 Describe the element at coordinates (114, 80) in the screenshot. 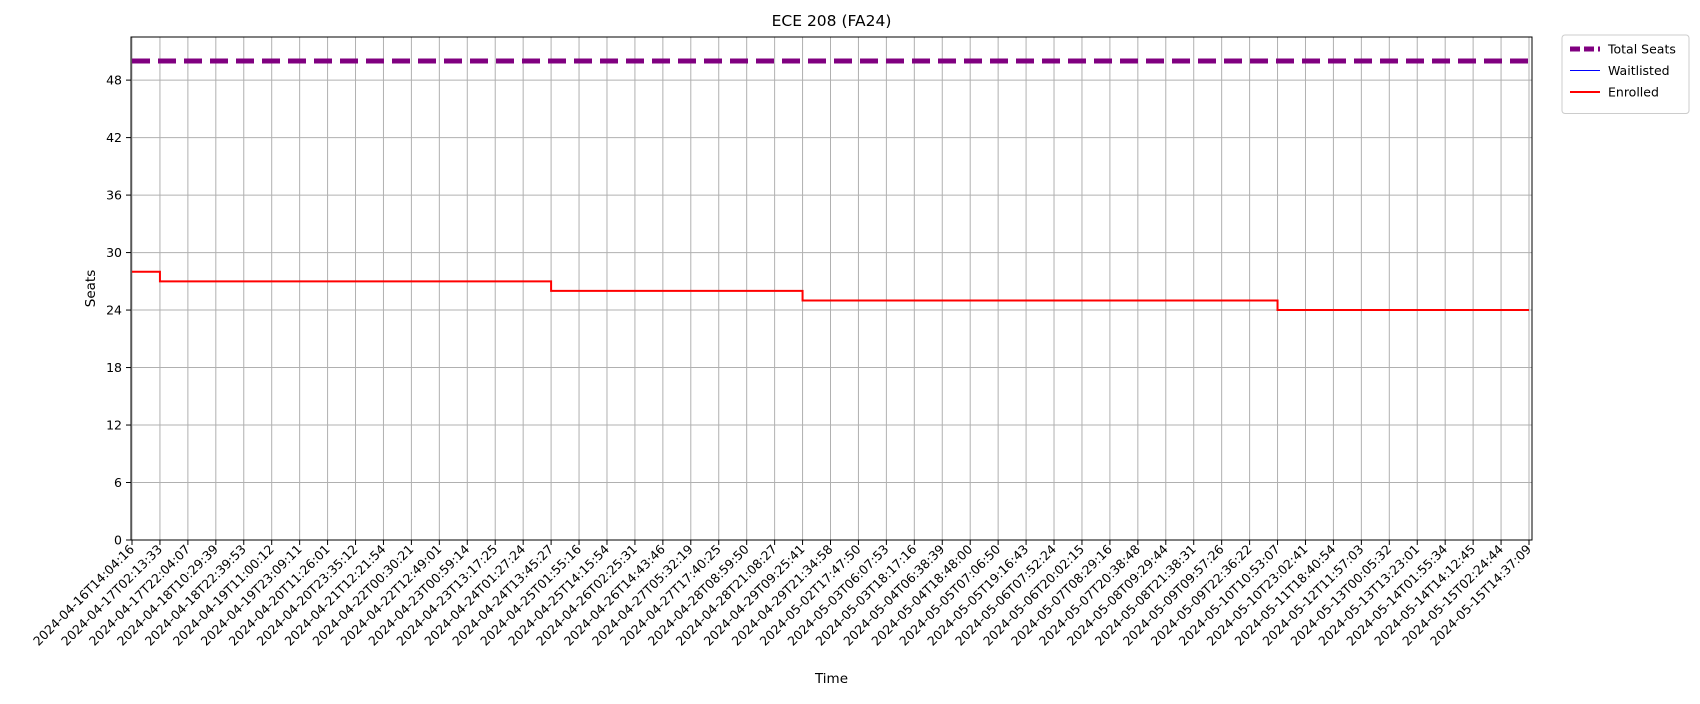

I see `y-tick-label: 48` at that location.